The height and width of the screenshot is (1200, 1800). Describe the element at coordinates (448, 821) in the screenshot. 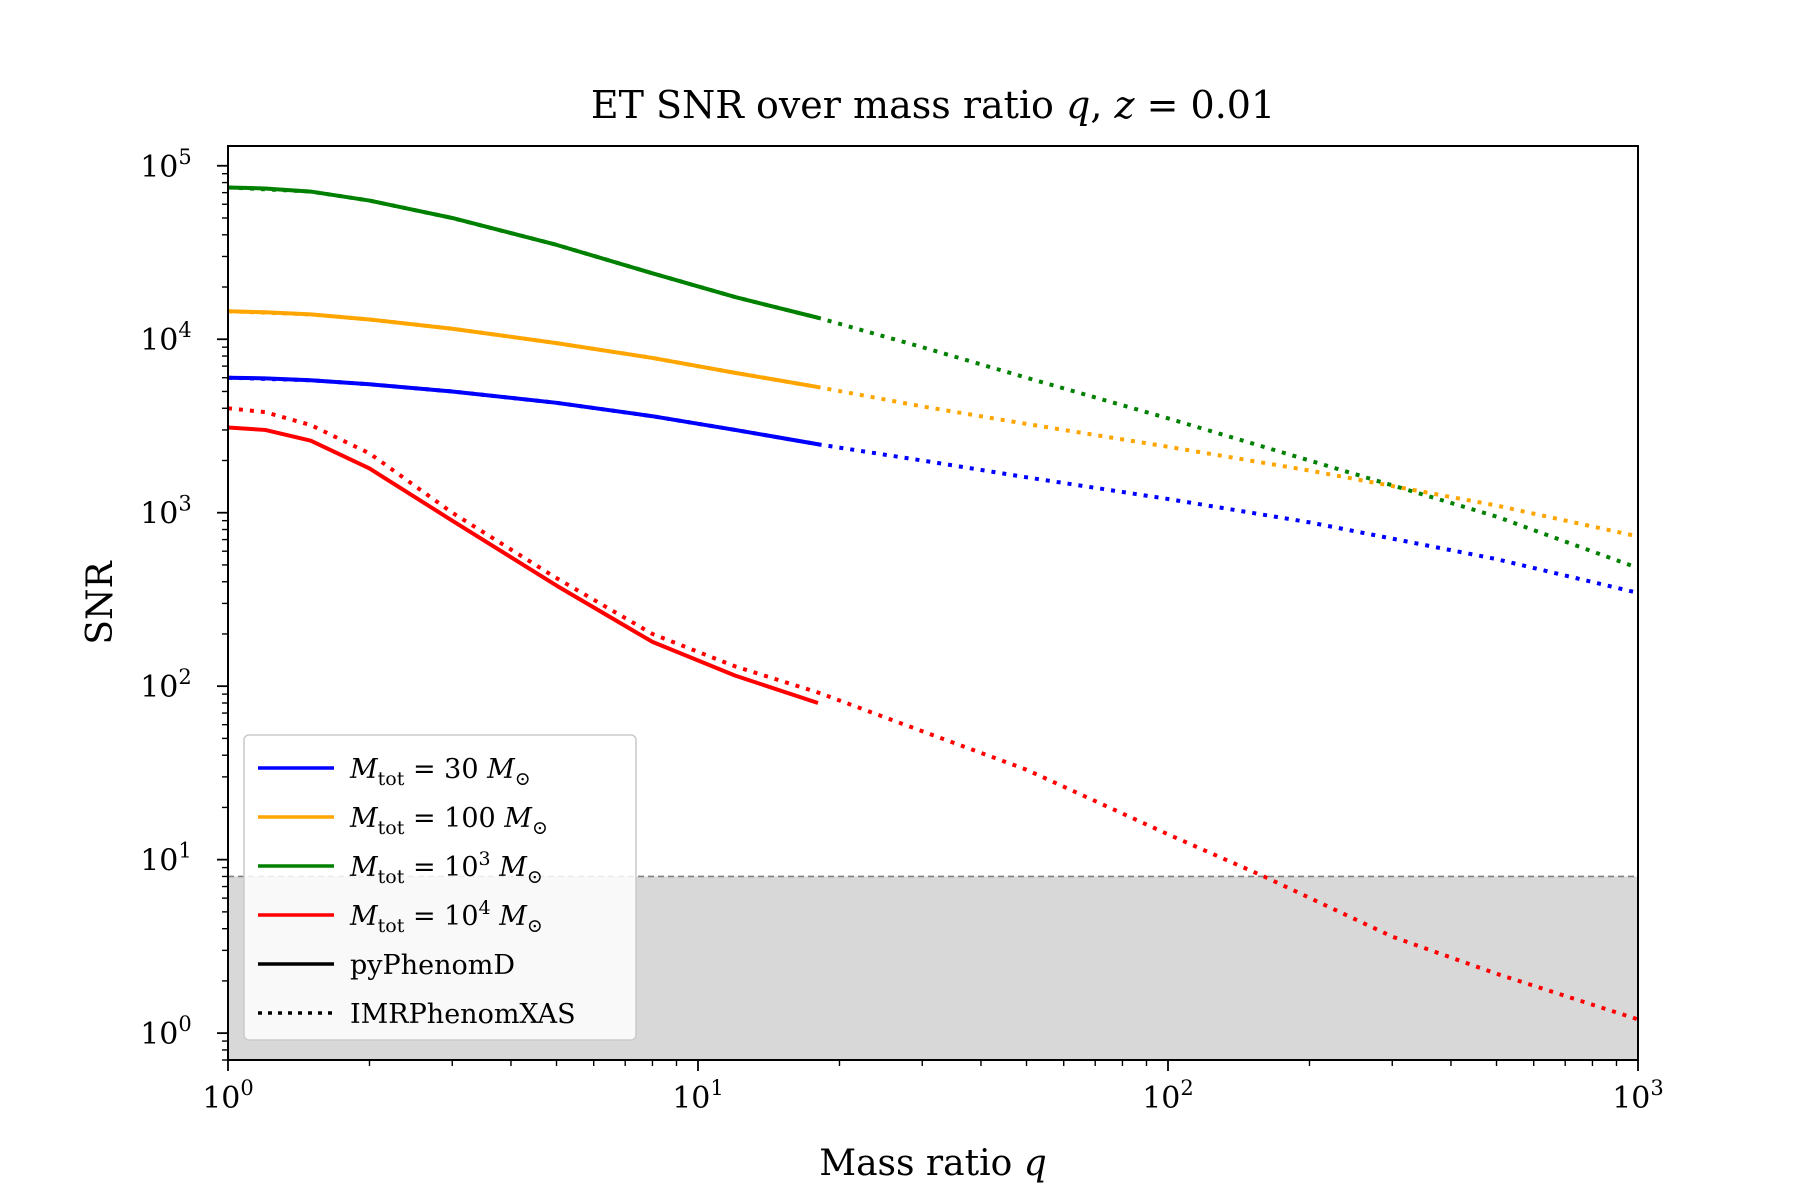

I see `legend-label-1: Mtot = 100 M⊙` at that location.